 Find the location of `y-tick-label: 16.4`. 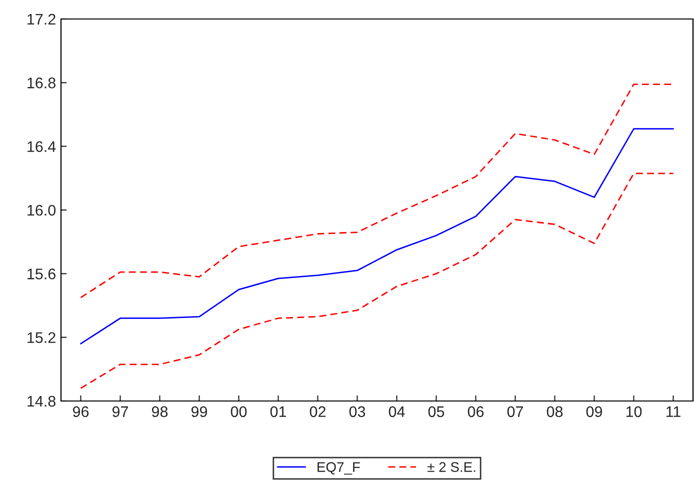

y-tick-label: 16.4 is located at coordinates (42, 146).